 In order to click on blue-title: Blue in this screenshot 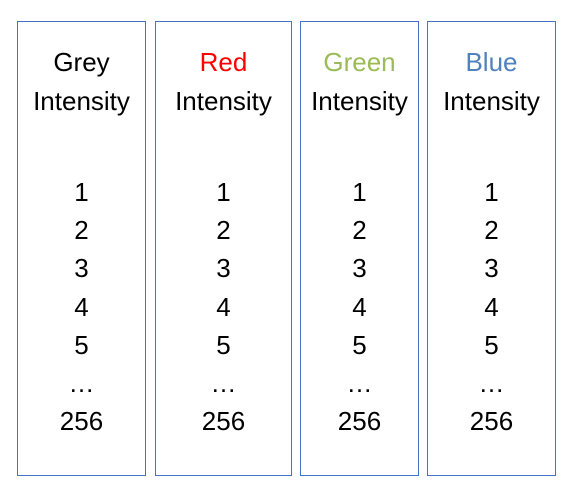, I will do `click(491, 62)`.